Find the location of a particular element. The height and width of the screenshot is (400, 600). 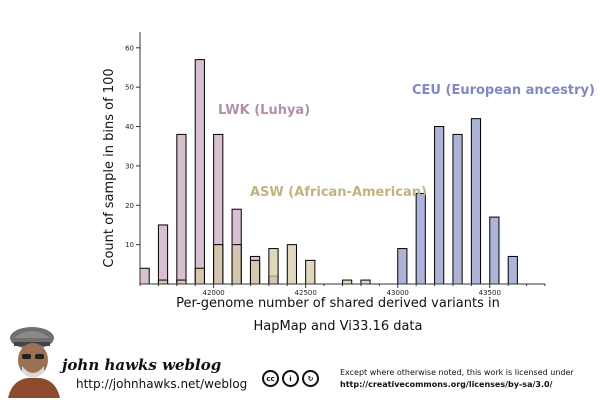

x-tick-label: 43000 is located at coordinates (398, 293).